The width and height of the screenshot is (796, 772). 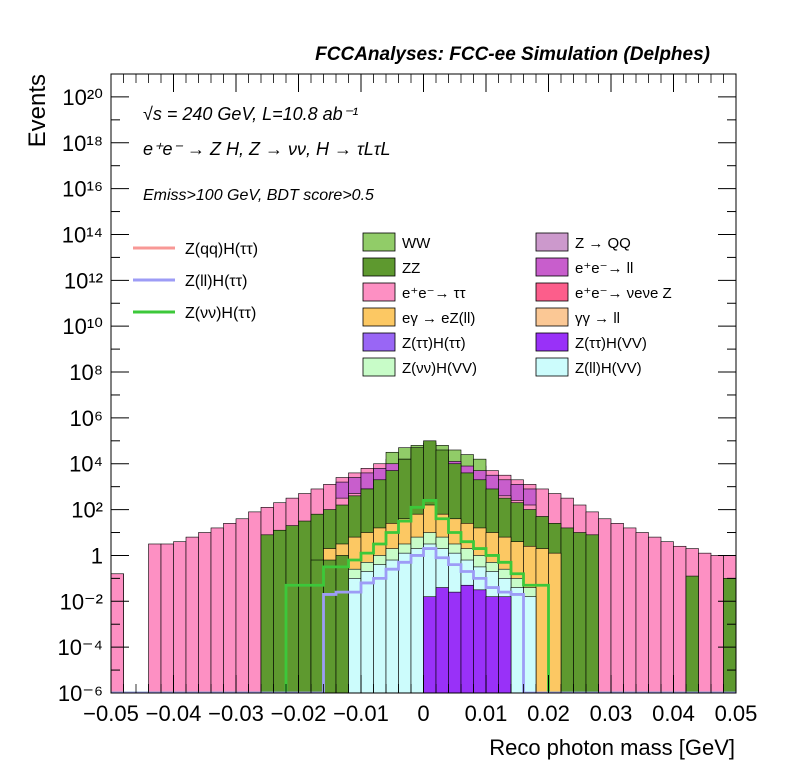 I want to click on legend-fill-label: Z(ττ)H(ττ), so click(x=434, y=343).